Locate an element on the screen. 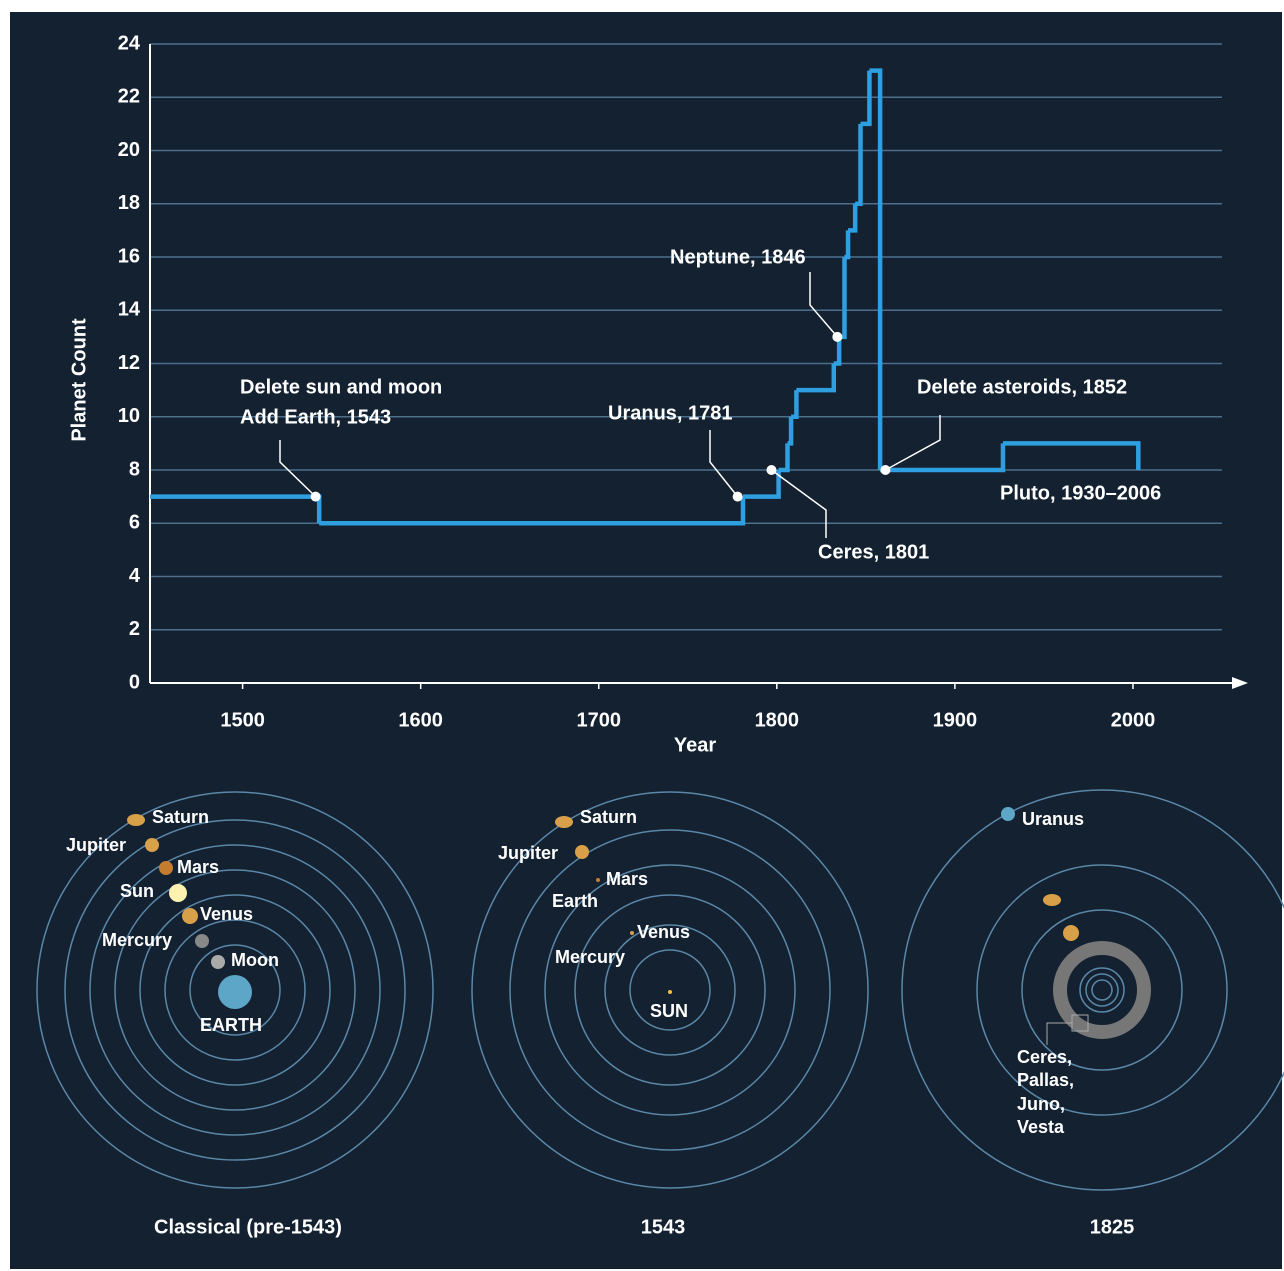 The width and height of the screenshot is (1284, 1271). x-axis-arrow is located at coordinates (1240, 683).